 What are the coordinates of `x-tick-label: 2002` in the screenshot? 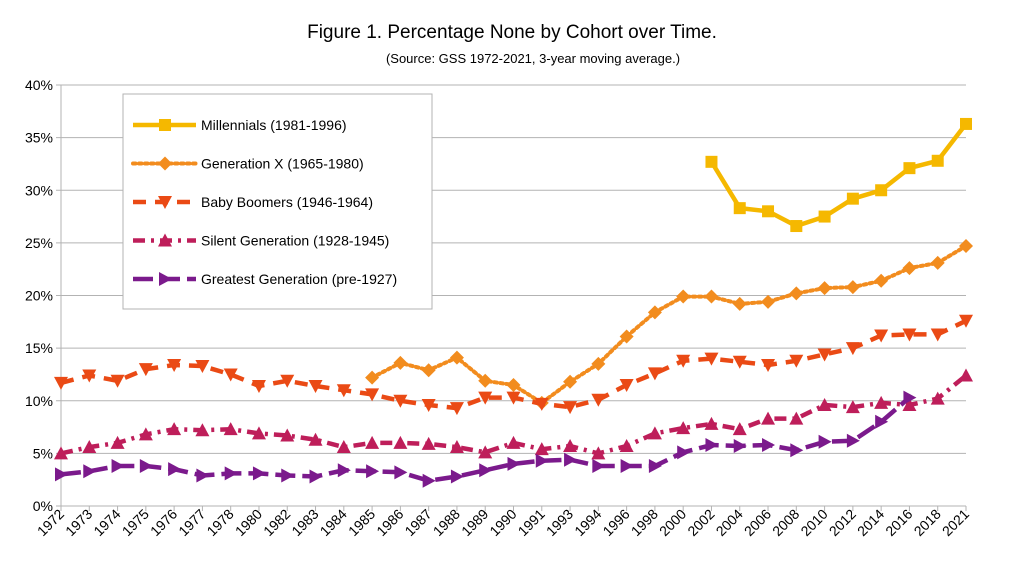 It's located at (700, 522).